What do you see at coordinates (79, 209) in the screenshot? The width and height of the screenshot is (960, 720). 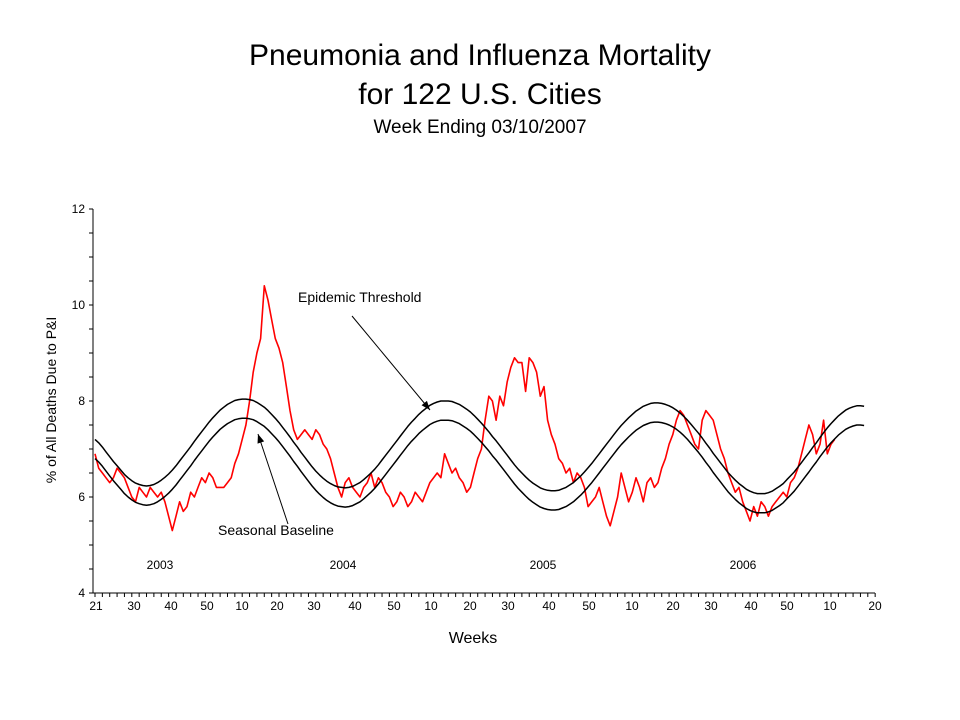 I see `y-tick-label: 12` at bounding box center [79, 209].